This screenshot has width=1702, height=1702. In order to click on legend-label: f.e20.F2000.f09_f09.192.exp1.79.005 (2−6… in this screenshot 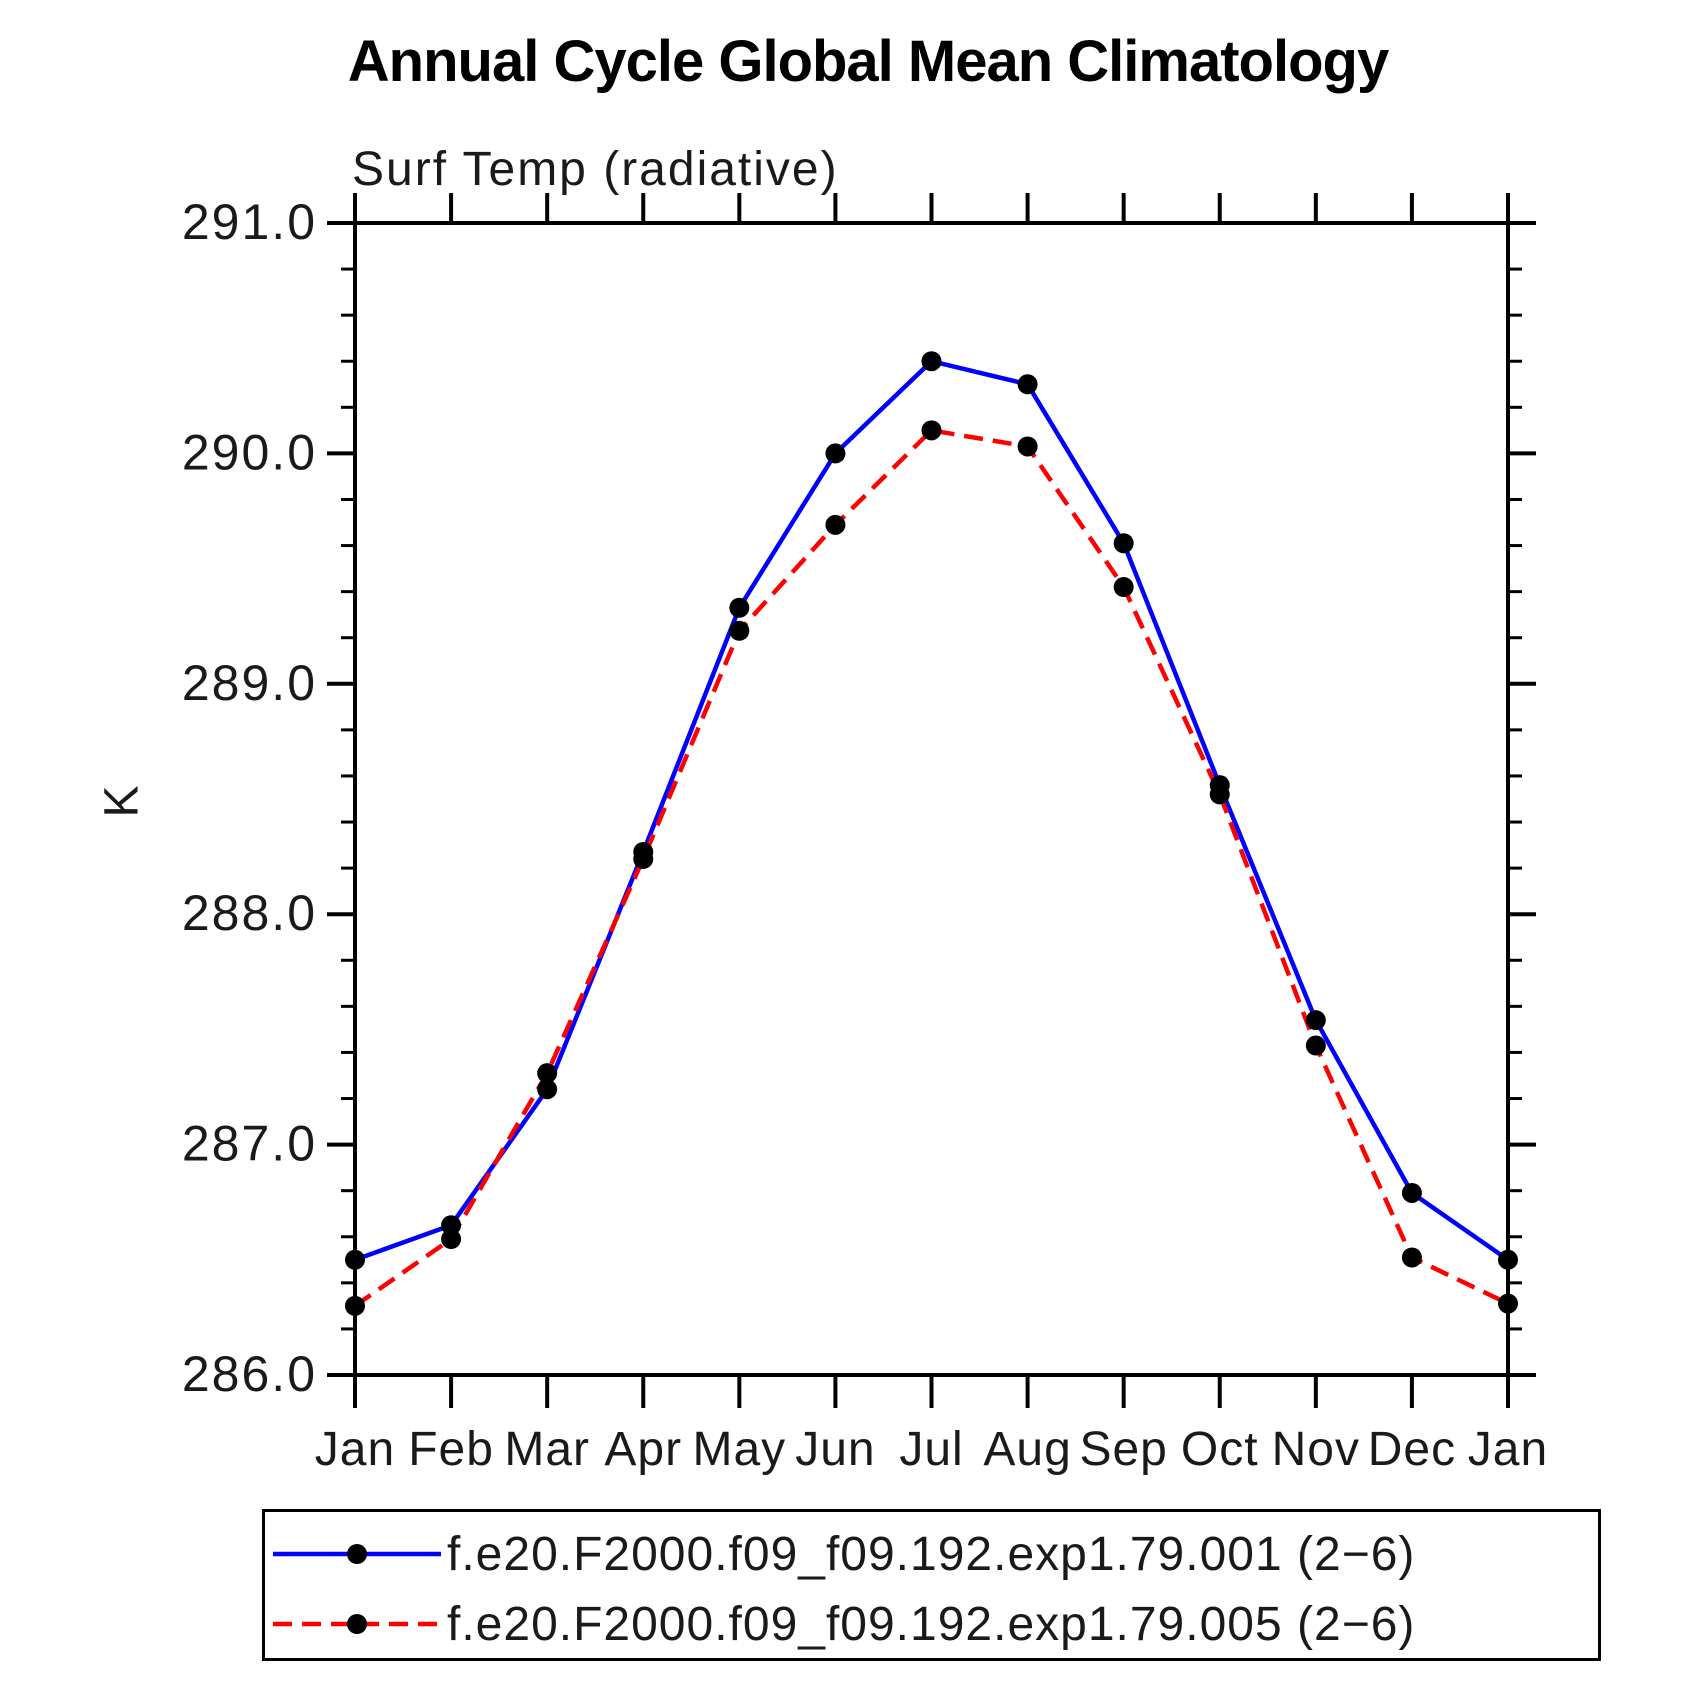, I will do `click(931, 1624)`.